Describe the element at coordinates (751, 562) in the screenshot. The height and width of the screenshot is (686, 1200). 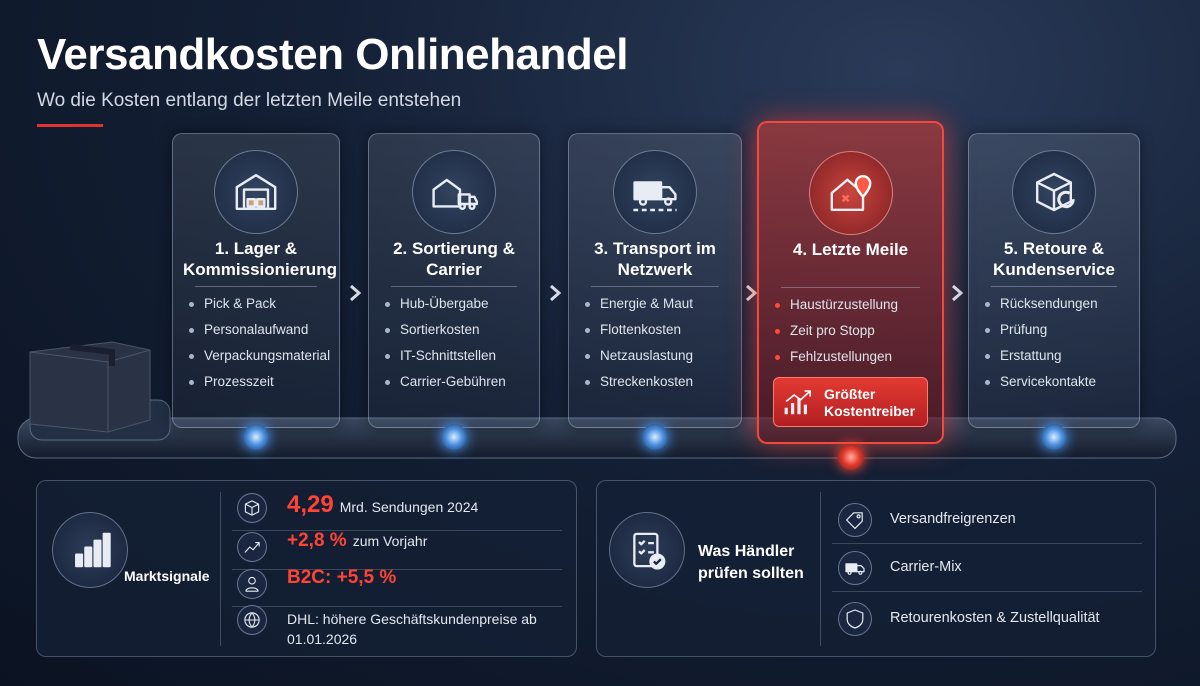
I see `checks-label: Was Händler prüfen sollten` at that location.